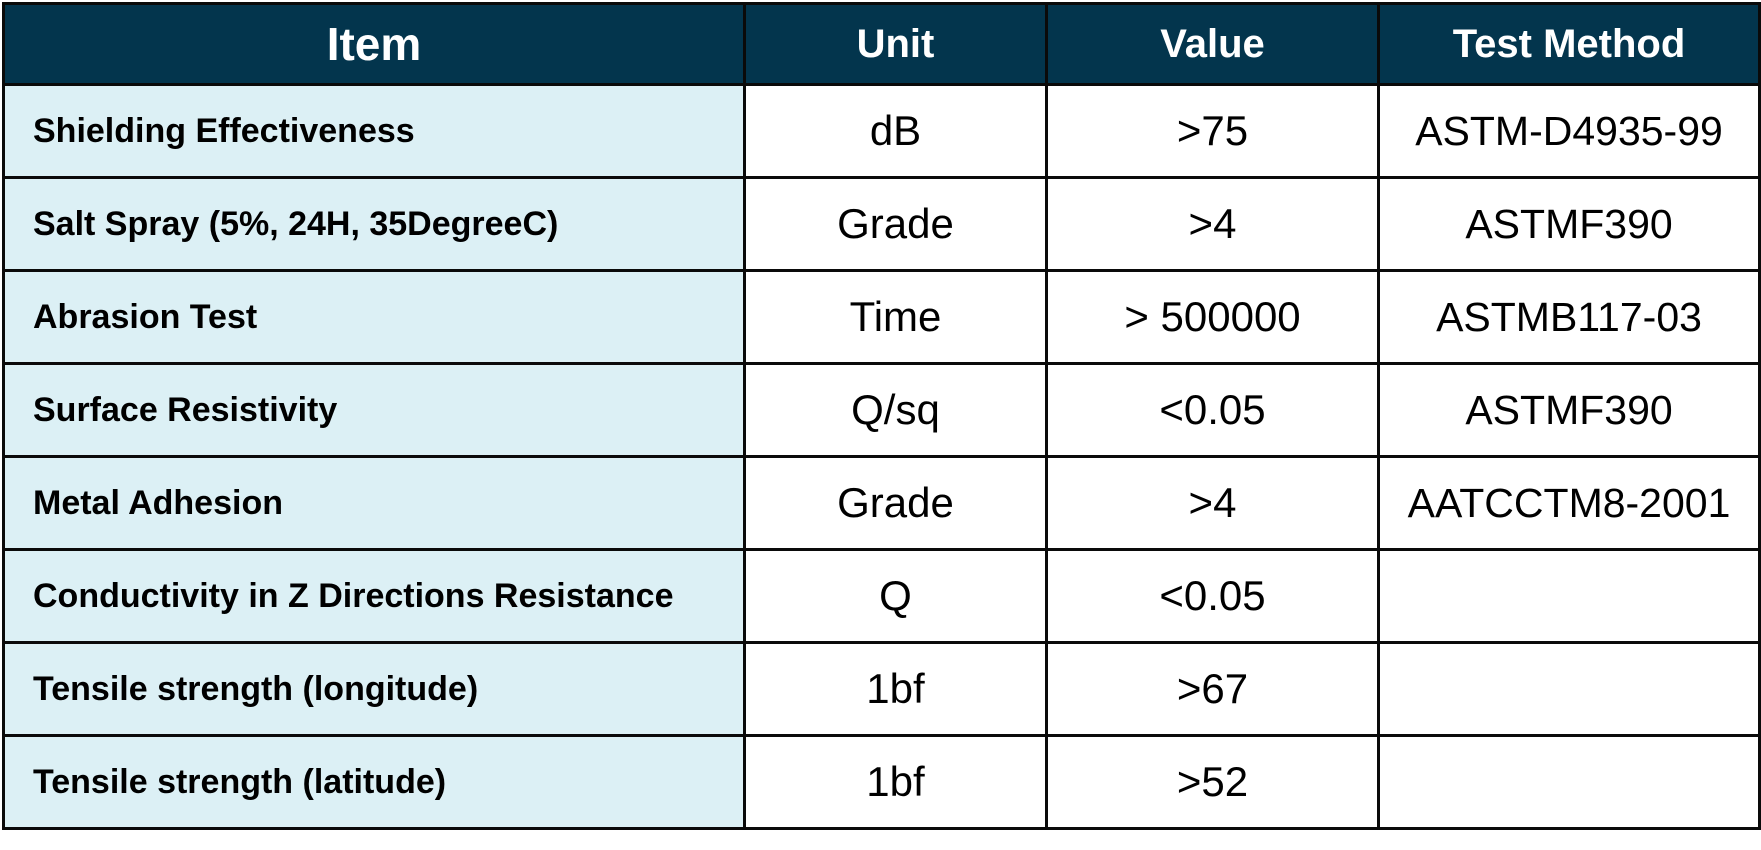  I want to click on item-cell: Abrasion Test, so click(374, 317).